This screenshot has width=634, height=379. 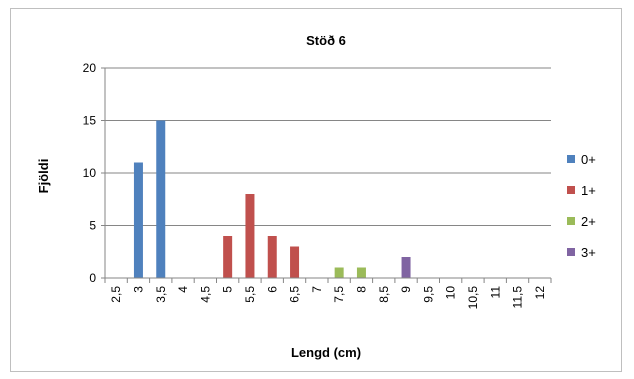 What do you see at coordinates (161, 294) in the screenshot?
I see `x-tick-label: 3,5` at bounding box center [161, 294].